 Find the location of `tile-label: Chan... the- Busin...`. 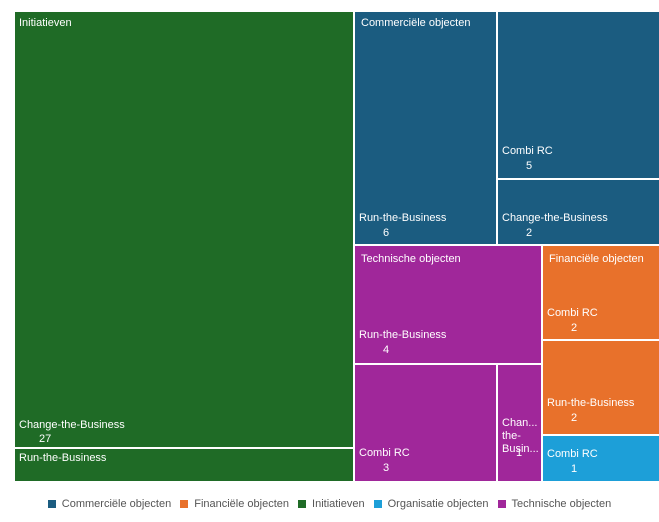

tile-label: Chan... the- Busin... is located at coordinates (520, 436).